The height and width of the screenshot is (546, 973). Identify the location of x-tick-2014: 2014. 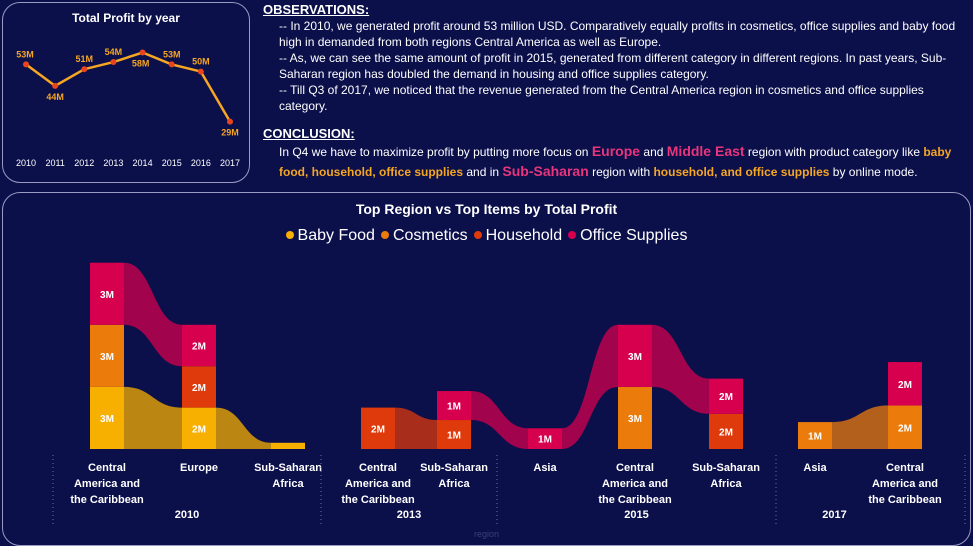
(143, 163).